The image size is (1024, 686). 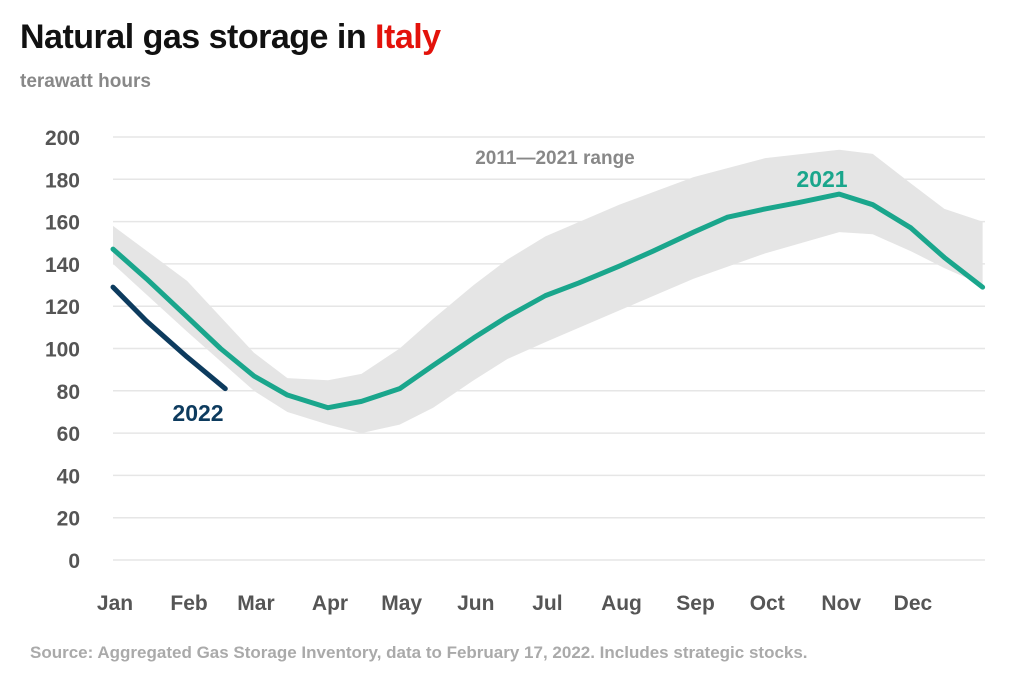 I want to click on x-tick-label: Mar, so click(x=255, y=603).